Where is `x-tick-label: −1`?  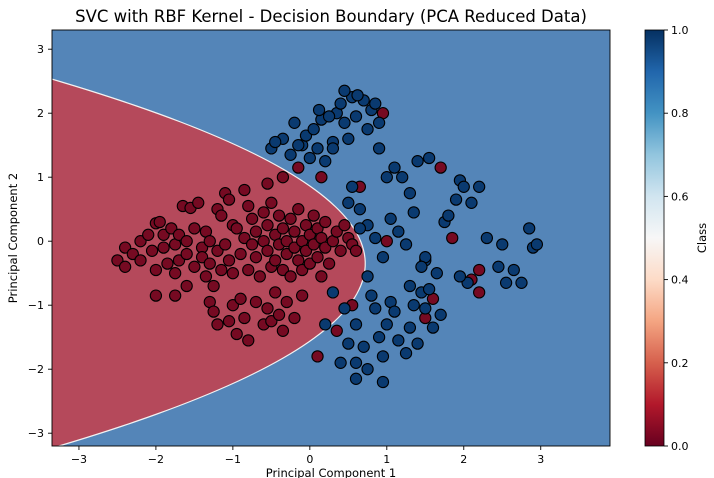 x-tick-label: −1 is located at coordinates (233, 459).